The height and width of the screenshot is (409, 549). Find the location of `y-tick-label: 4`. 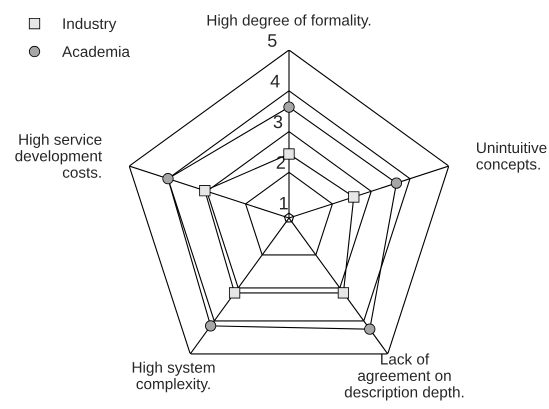

y-tick-label: 4 is located at coordinates (275, 81).